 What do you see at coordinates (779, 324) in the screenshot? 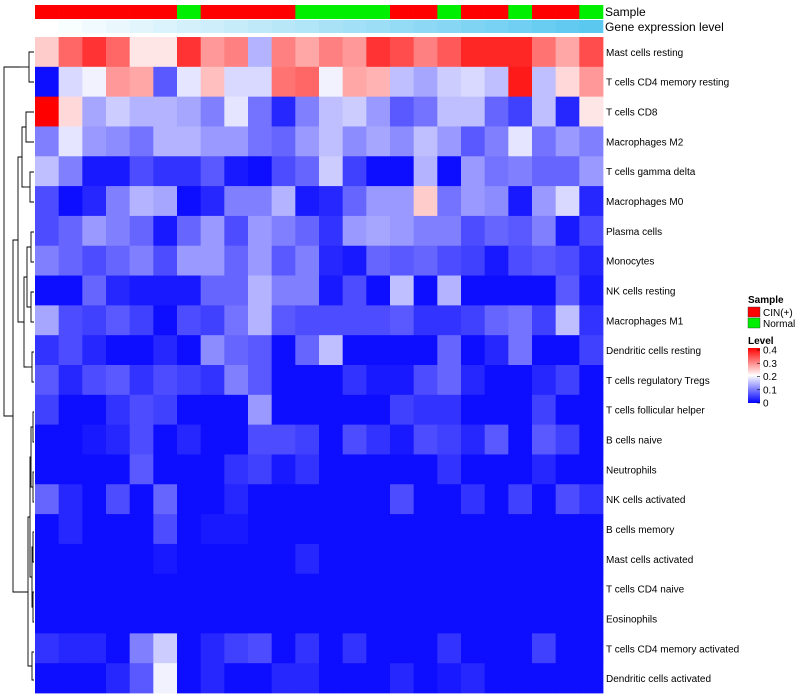
I see `legend-label-normal: Normal` at bounding box center [779, 324].